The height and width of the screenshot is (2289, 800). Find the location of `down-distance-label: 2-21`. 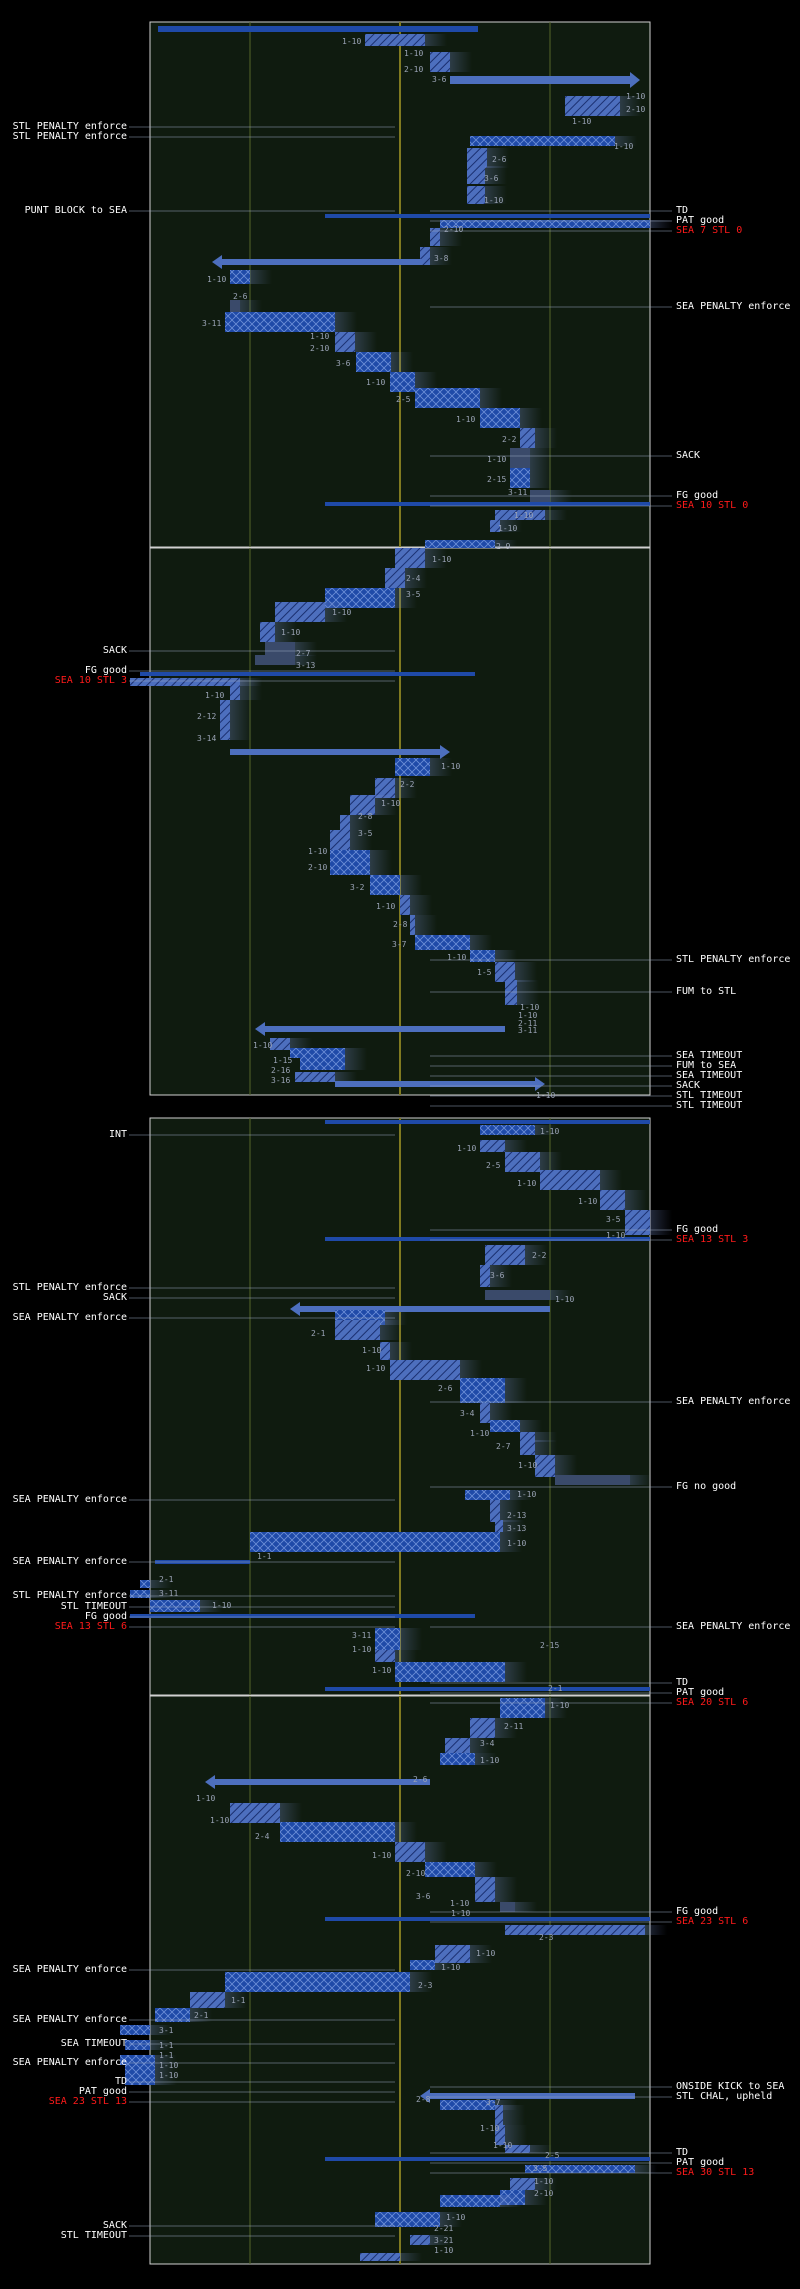

down-distance-label: 2-21 is located at coordinates (444, 2228).